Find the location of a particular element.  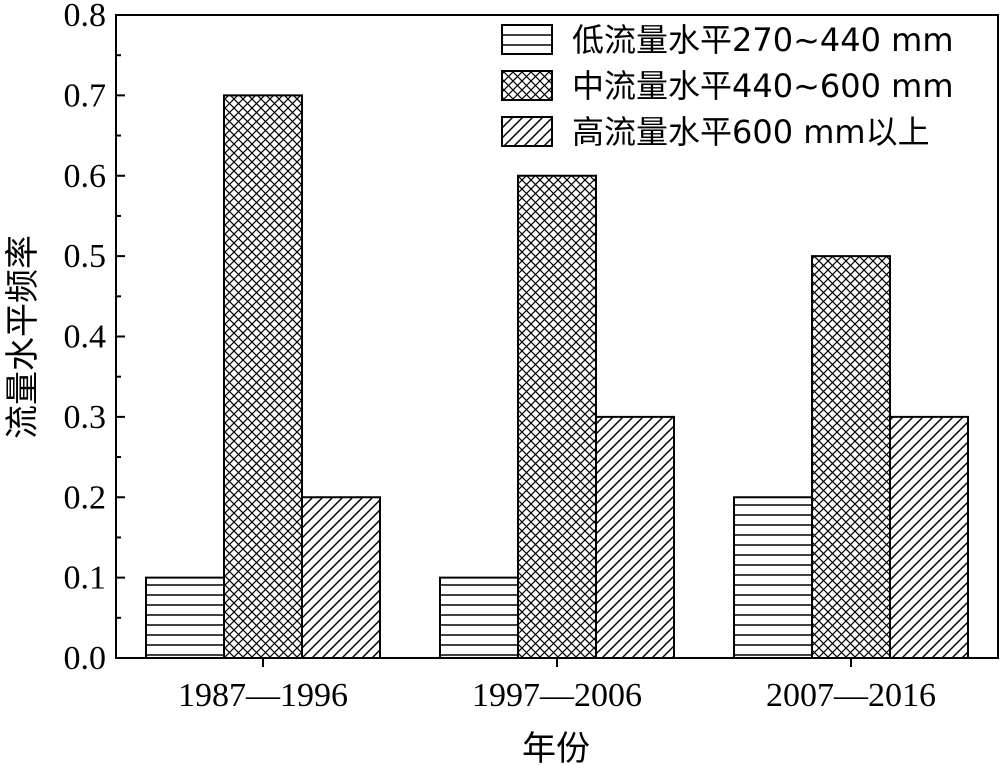

y-tick-label: 0.0 is located at coordinates (85, 658).